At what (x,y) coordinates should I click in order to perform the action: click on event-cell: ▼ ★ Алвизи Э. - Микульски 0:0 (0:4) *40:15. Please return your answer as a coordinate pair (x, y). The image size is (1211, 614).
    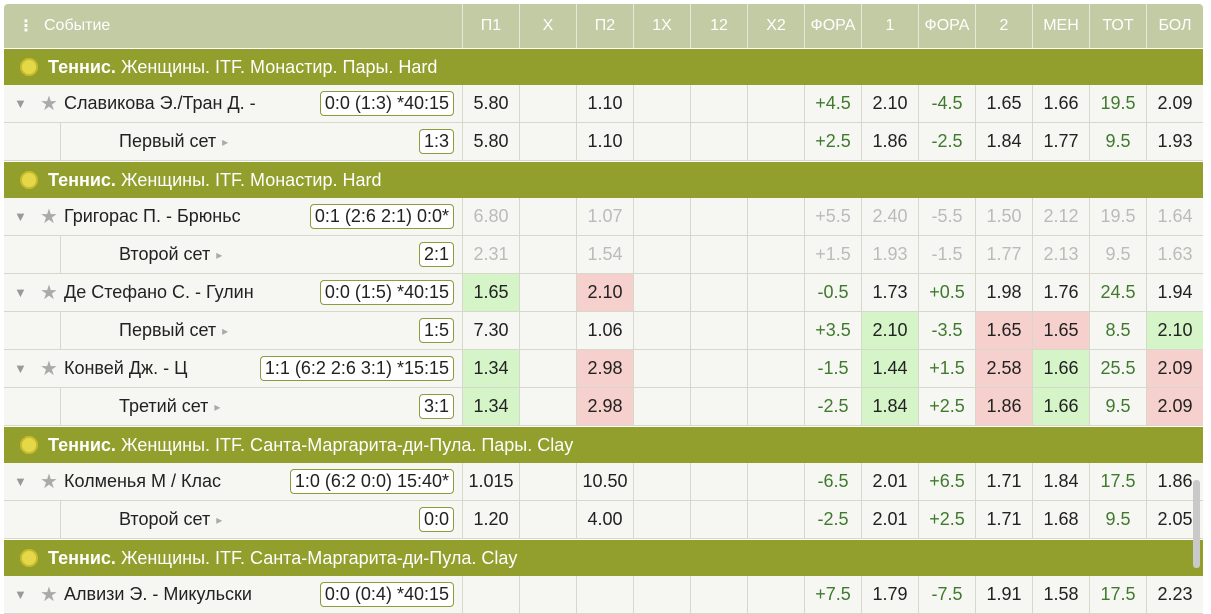
    Looking at the image, I should click on (233, 594).